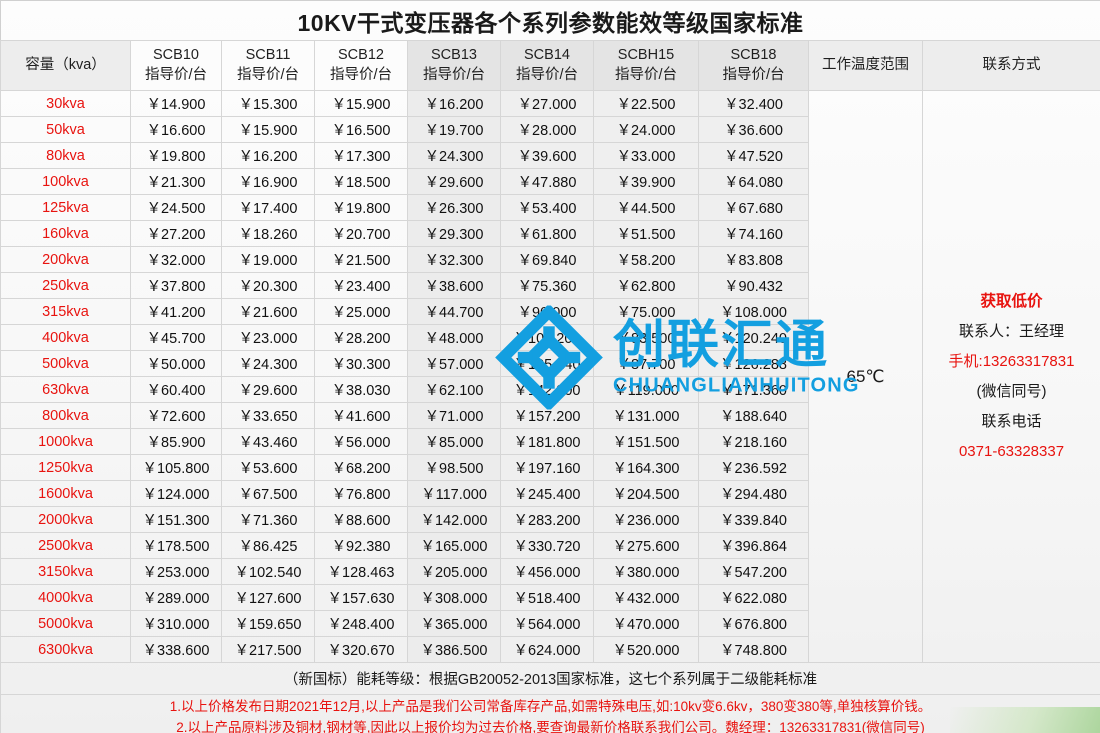 Image resolution: width=1100 pixels, height=733 pixels. I want to click on price-cell: ￥68.200, so click(361, 467).